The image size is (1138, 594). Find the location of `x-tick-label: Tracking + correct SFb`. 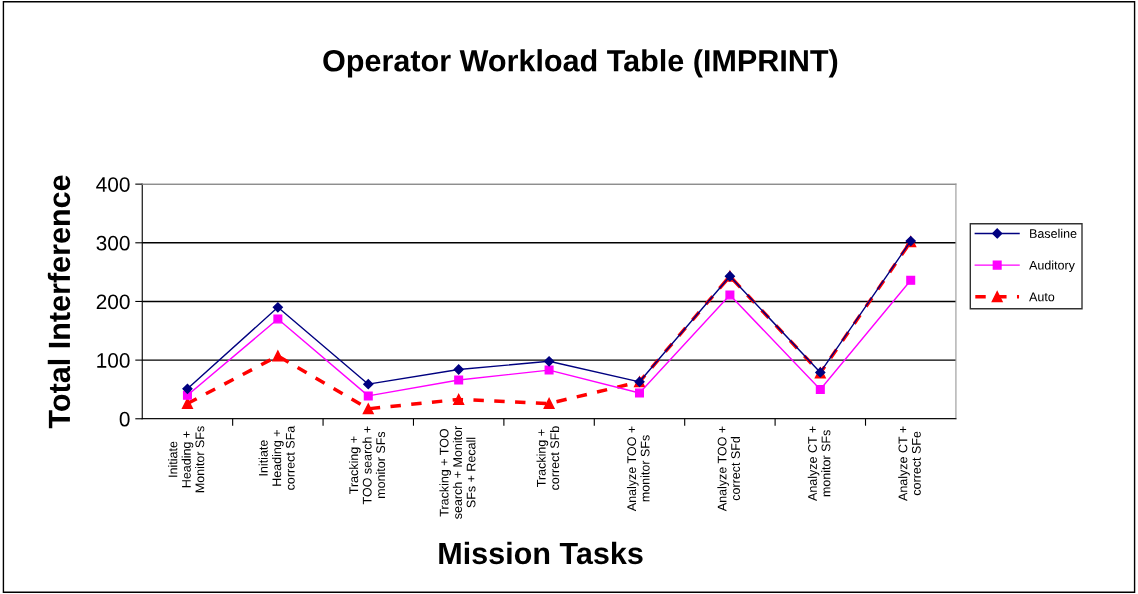

x-tick-label: Tracking + correct SFb is located at coordinates (548, 458).